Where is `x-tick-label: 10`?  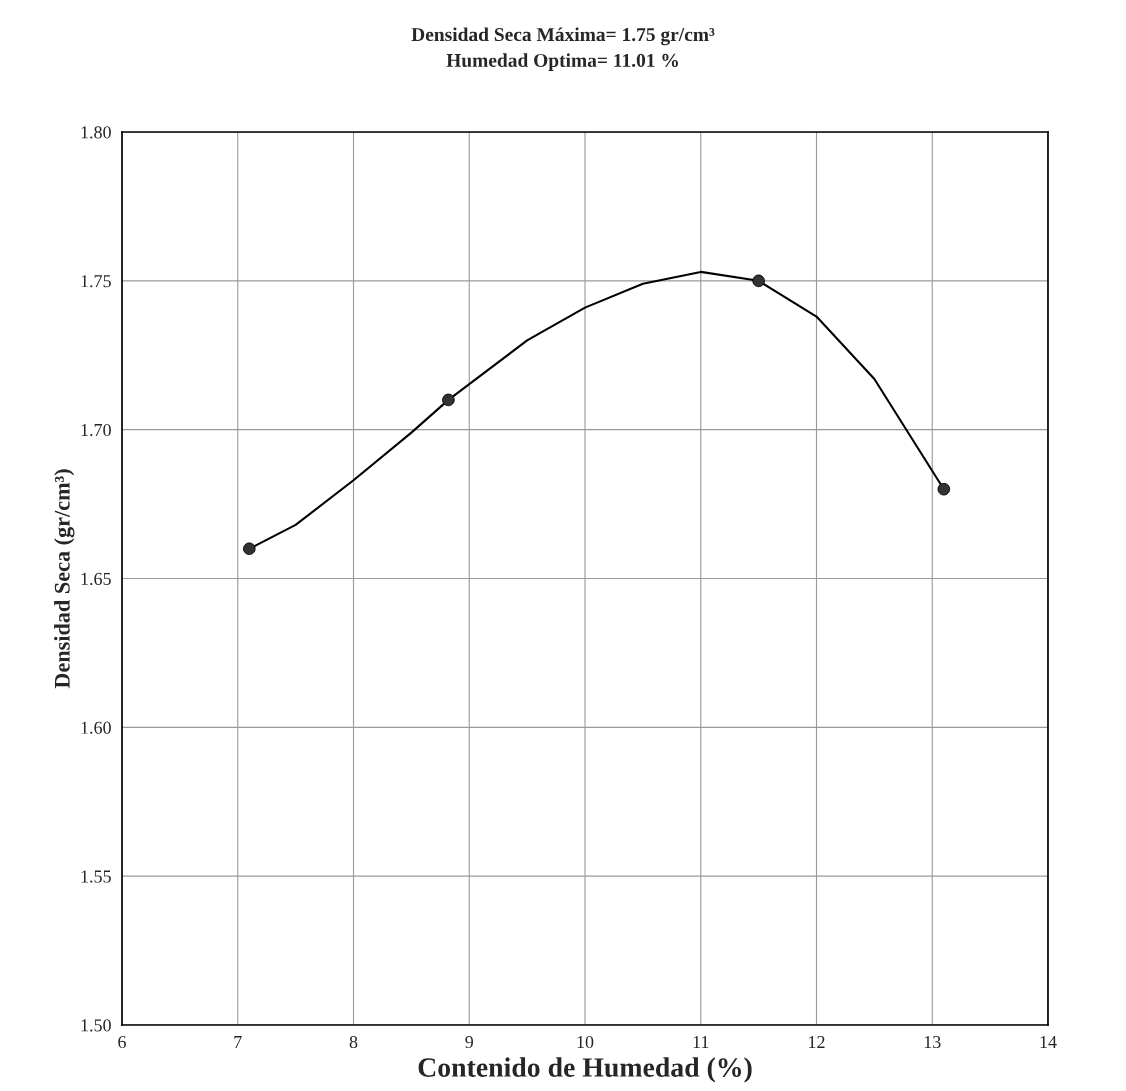
x-tick-label: 10 is located at coordinates (585, 1042).